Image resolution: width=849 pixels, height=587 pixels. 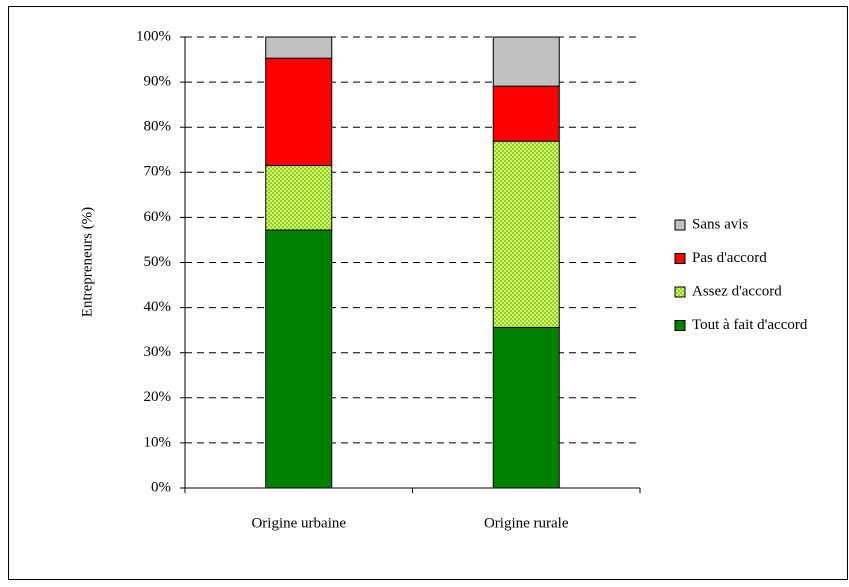 What do you see at coordinates (158, 82) in the screenshot?
I see `y-tick-label: 90%` at bounding box center [158, 82].